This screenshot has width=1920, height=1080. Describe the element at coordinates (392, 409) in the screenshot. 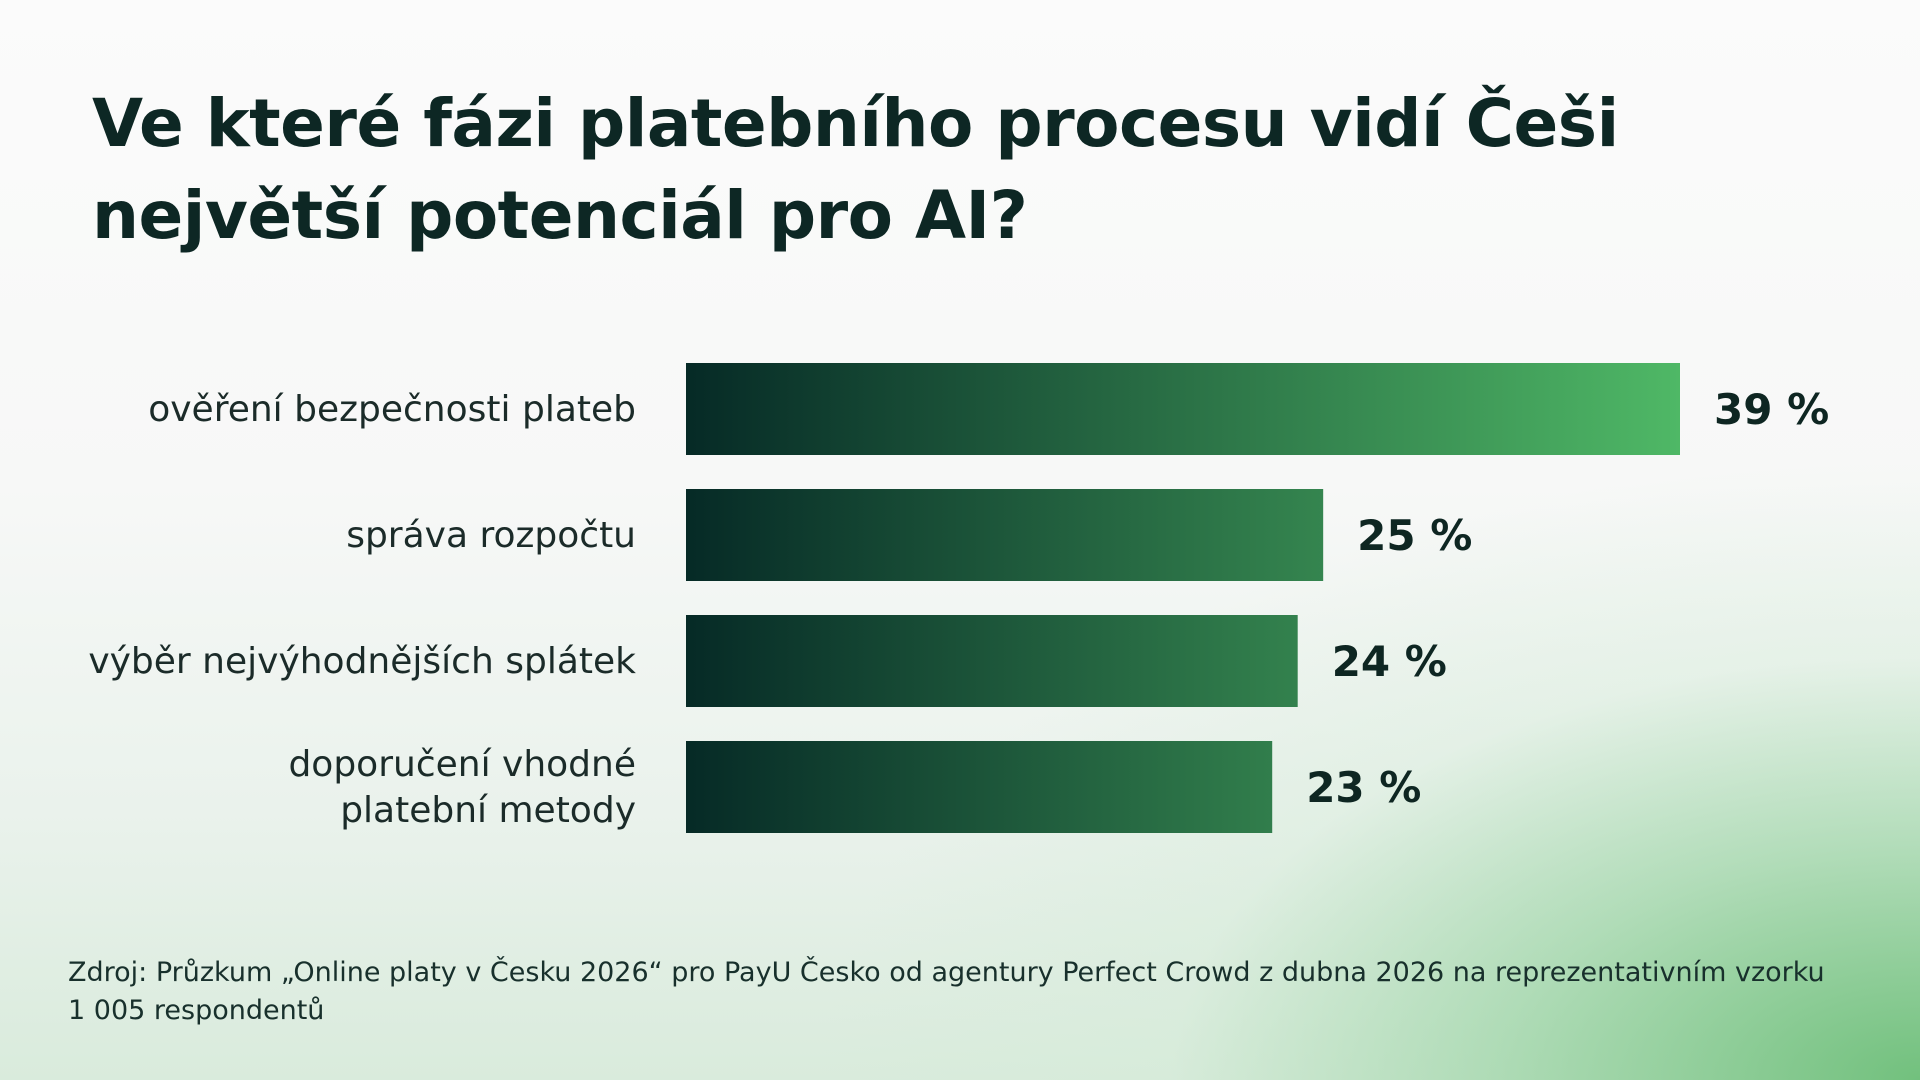

I see `category-label-1: ověření bezpečnosti plateb` at that location.